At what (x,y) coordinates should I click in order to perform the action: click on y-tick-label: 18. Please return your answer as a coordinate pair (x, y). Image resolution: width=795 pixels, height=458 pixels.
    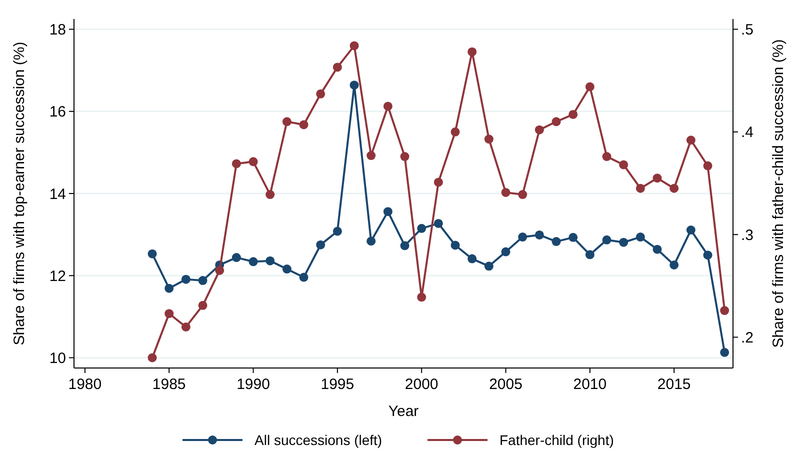
    Looking at the image, I should click on (57, 30).